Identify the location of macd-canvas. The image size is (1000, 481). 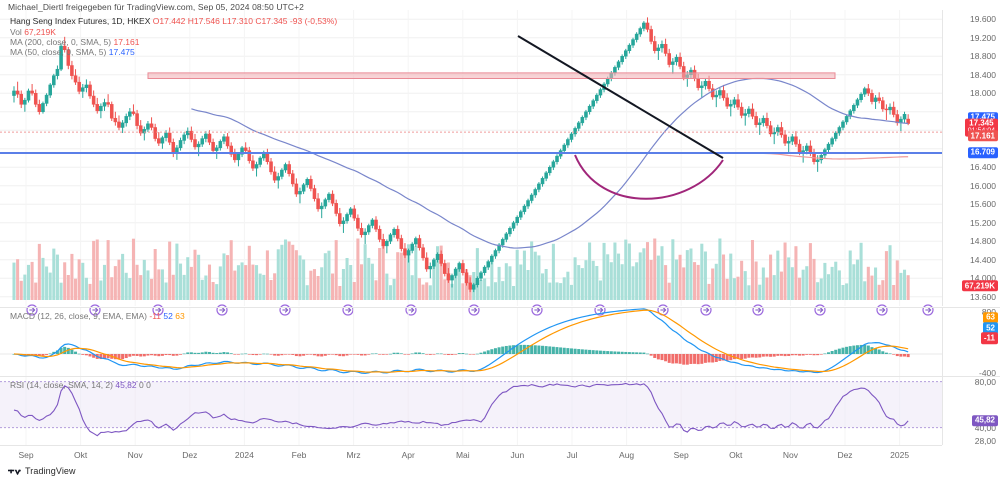
(471, 342).